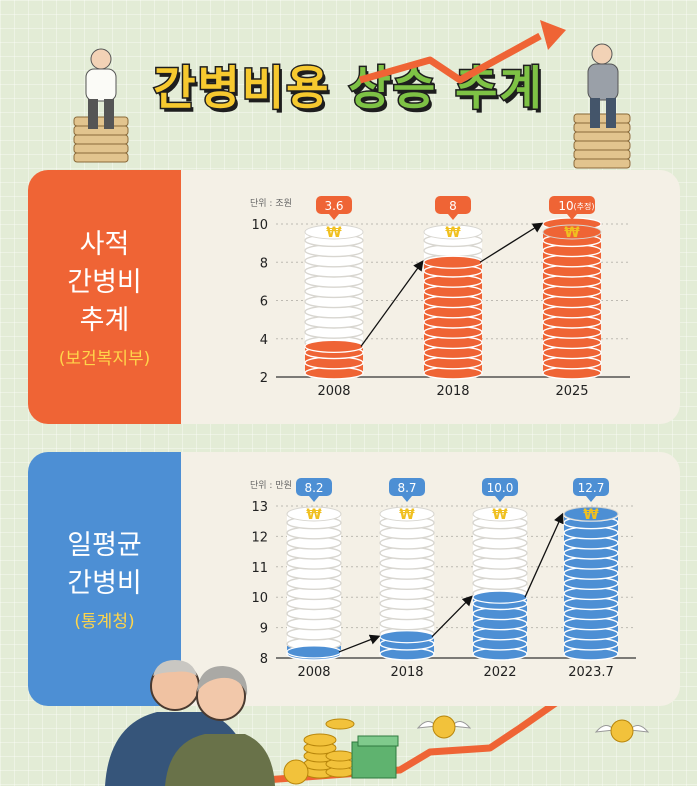  I want to click on source-label: (보건복지부), so click(104, 358).